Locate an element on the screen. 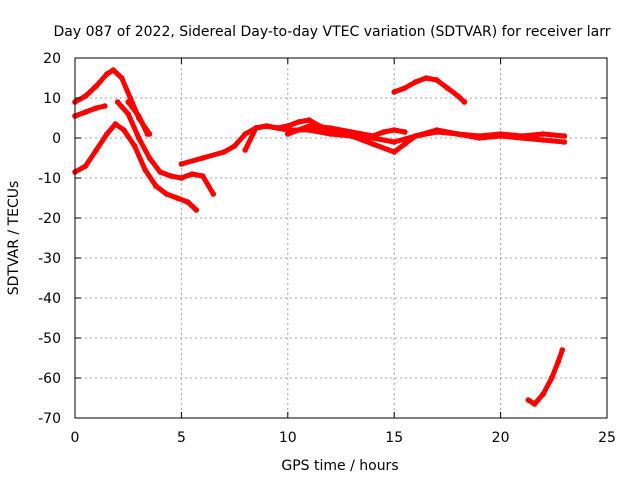 Image resolution: width=640 pixels, height=480 pixels. y-tick-label: -40 is located at coordinates (49, 299).